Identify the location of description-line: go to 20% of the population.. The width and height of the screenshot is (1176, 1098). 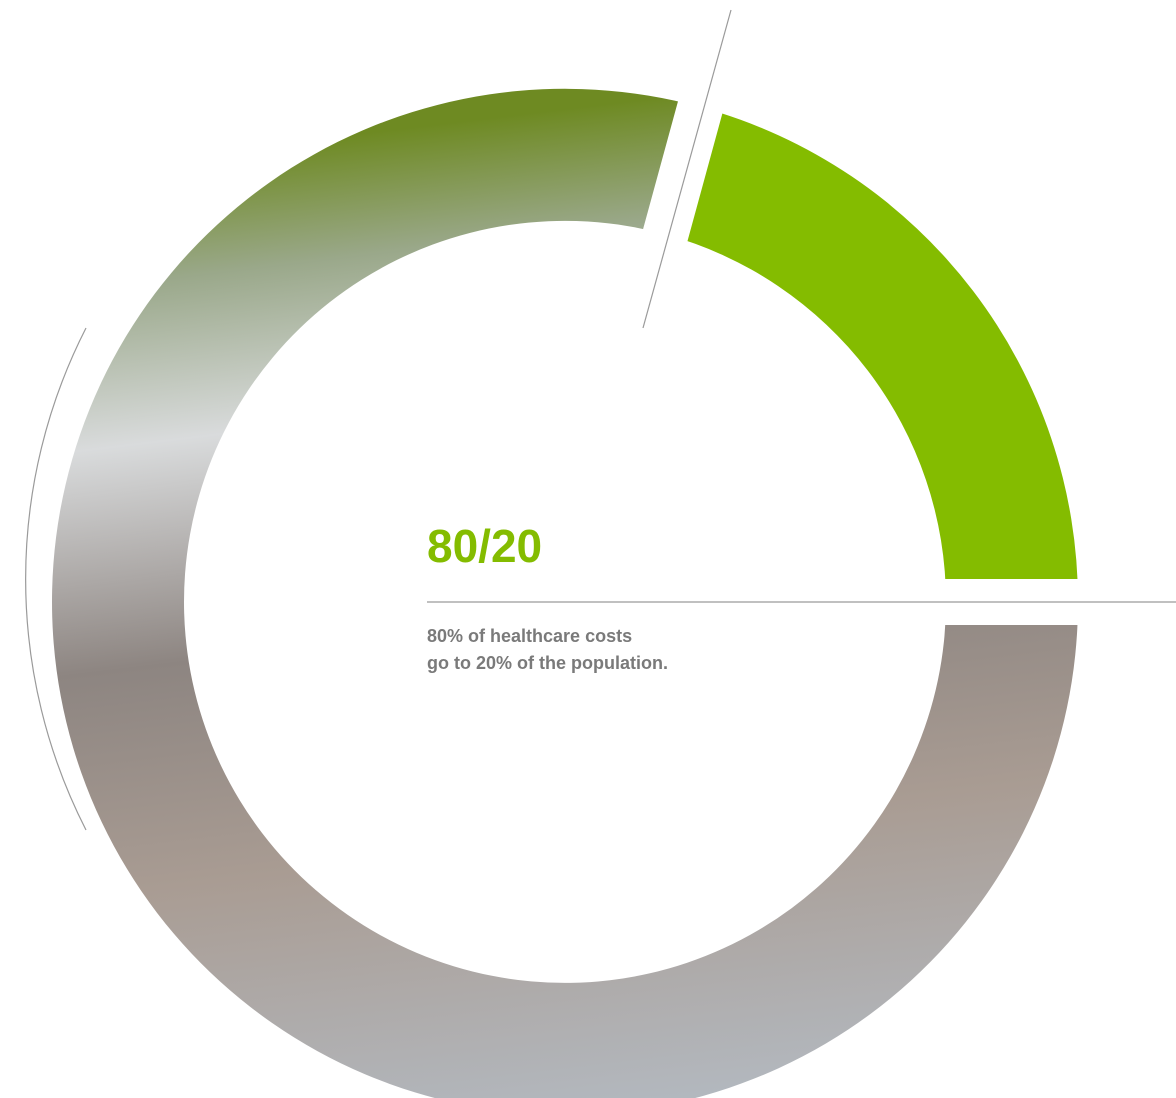
(547, 663).